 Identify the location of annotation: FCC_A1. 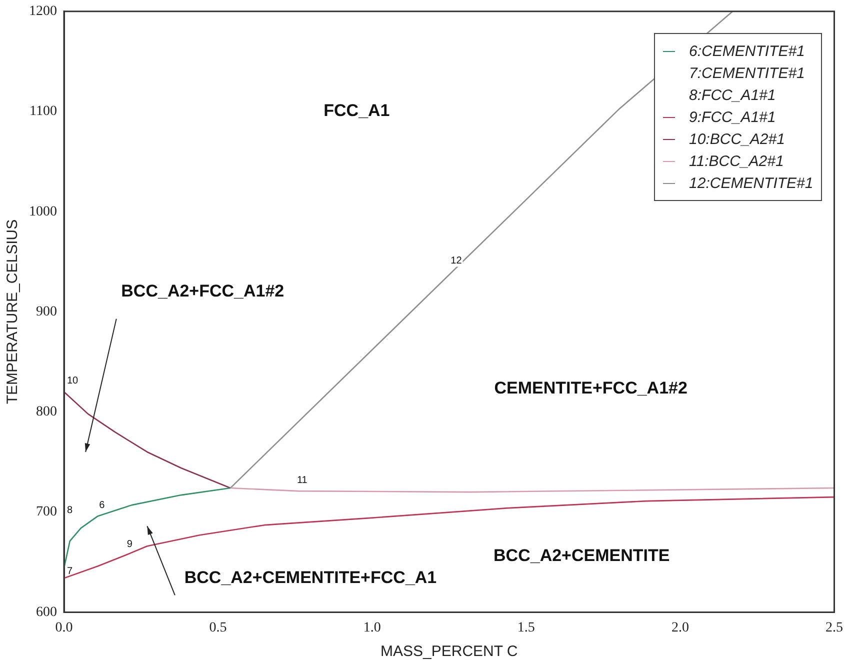
(357, 110).